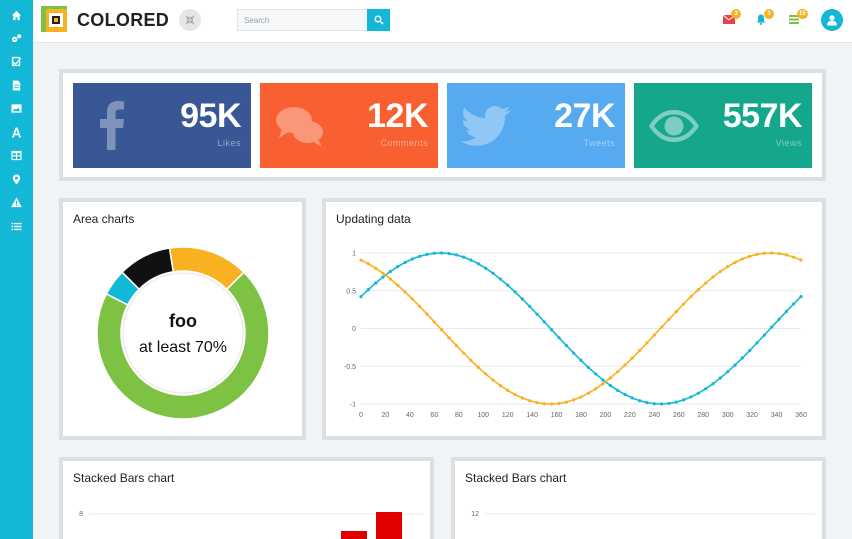 This screenshot has height=539, width=852. I want to click on map-marker-icon, so click(16, 179).